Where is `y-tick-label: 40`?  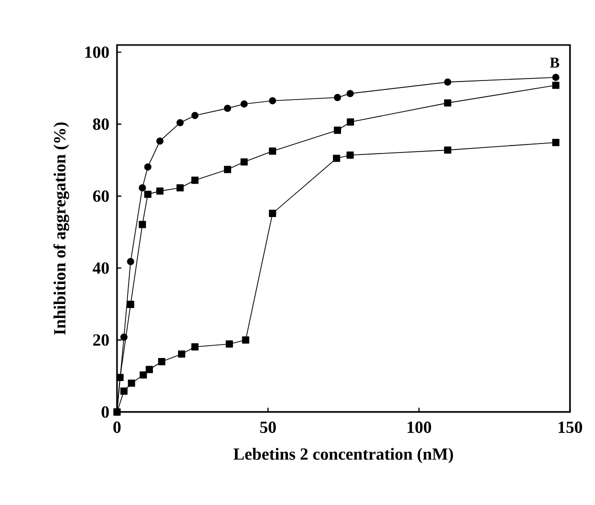
y-tick-label: 40 is located at coordinates (100, 268).